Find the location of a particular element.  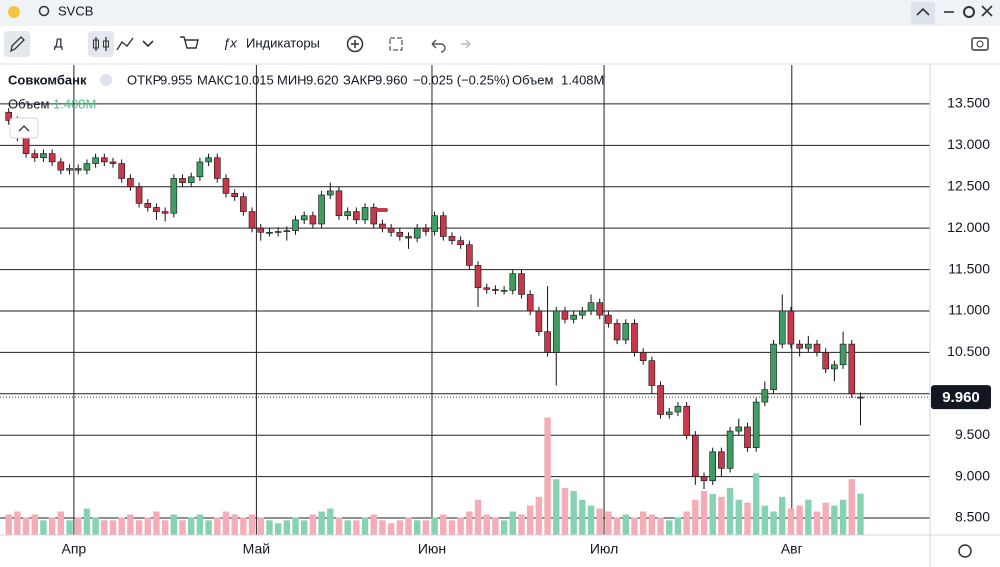

low-label: МИН is located at coordinates (292, 79).